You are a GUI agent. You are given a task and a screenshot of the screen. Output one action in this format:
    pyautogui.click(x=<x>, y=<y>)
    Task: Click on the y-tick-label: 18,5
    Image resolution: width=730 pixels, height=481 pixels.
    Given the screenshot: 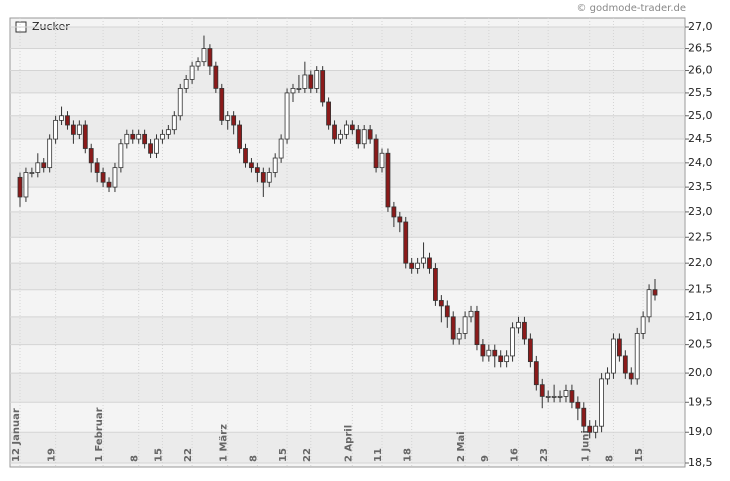 What is the action you would take?
    pyautogui.click(x=700, y=462)
    